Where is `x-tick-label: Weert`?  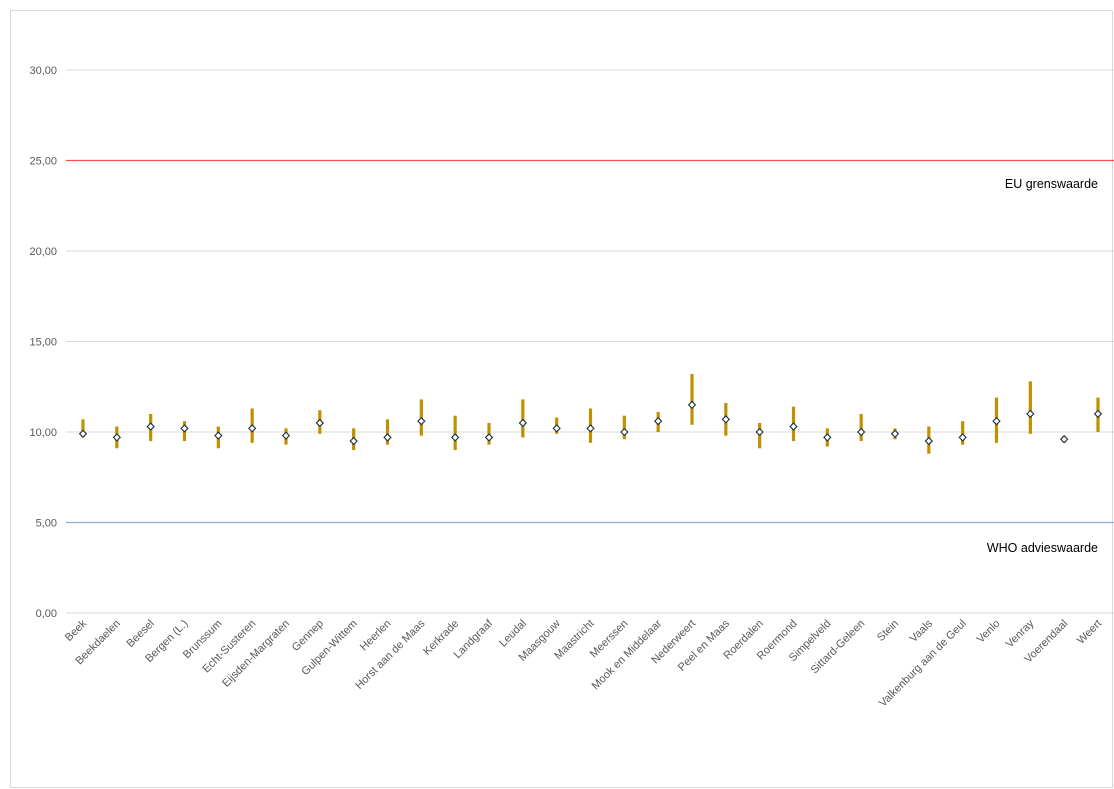
x-tick-label: Weert is located at coordinates (1089, 632).